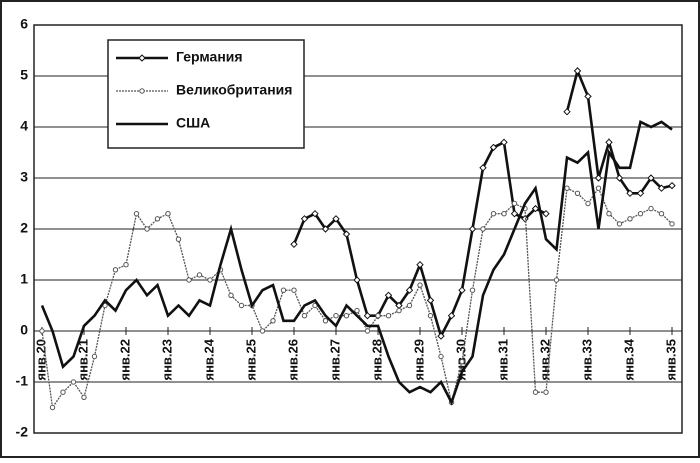  What do you see at coordinates (24, 330) in the screenshot?
I see `y-tick-label: 0` at bounding box center [24, 330].